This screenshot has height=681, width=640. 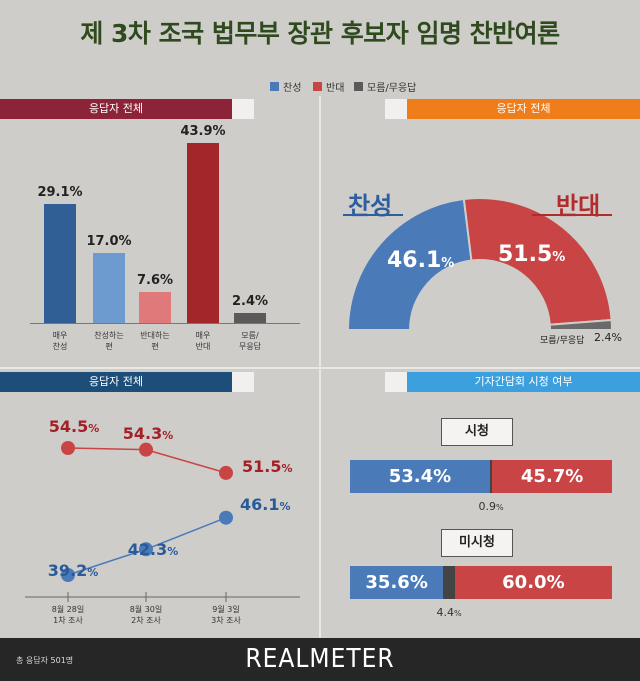 I want to click on x-tick-label: 1차 조사, so click(x=68, y=620).